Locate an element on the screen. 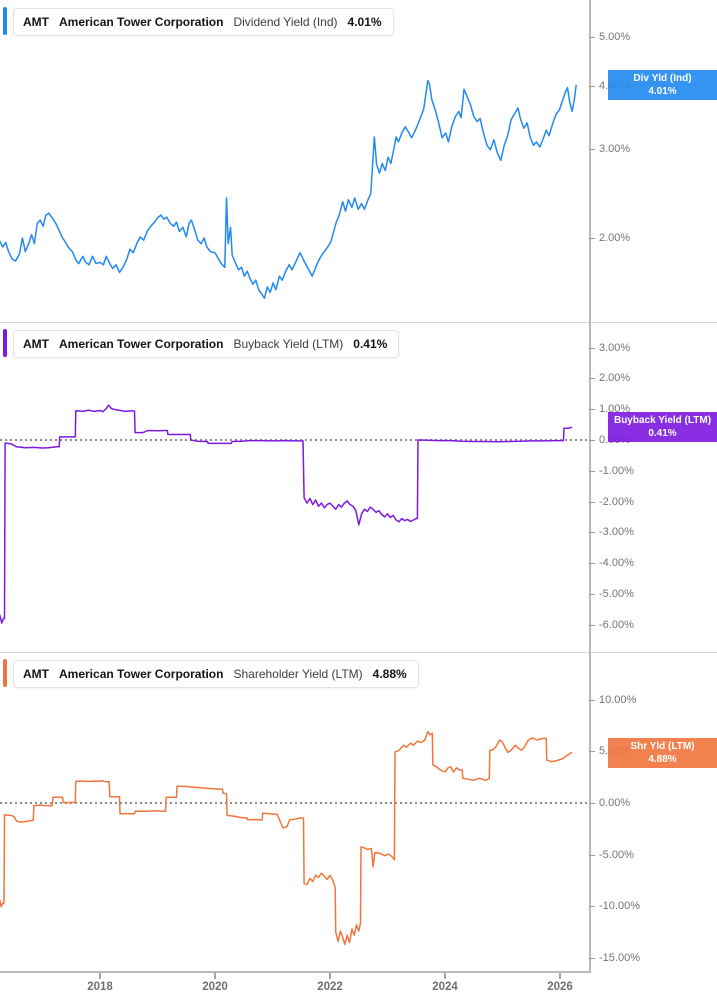 The width and height of the screenshot is (717, 1005). y-tick-label: 10.00% is located at coordinates (618, 699).